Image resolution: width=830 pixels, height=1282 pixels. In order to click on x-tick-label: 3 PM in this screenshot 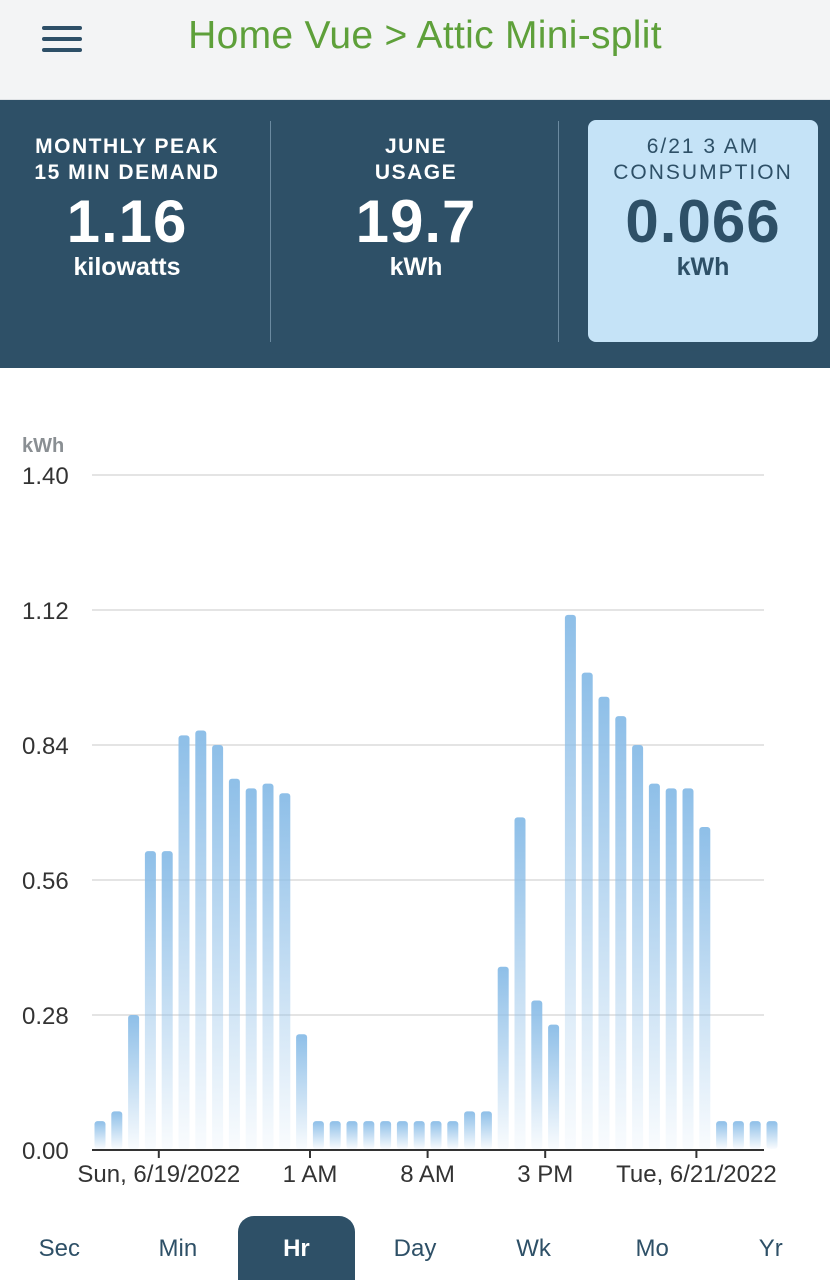, I will do `click(545, 1174)`.